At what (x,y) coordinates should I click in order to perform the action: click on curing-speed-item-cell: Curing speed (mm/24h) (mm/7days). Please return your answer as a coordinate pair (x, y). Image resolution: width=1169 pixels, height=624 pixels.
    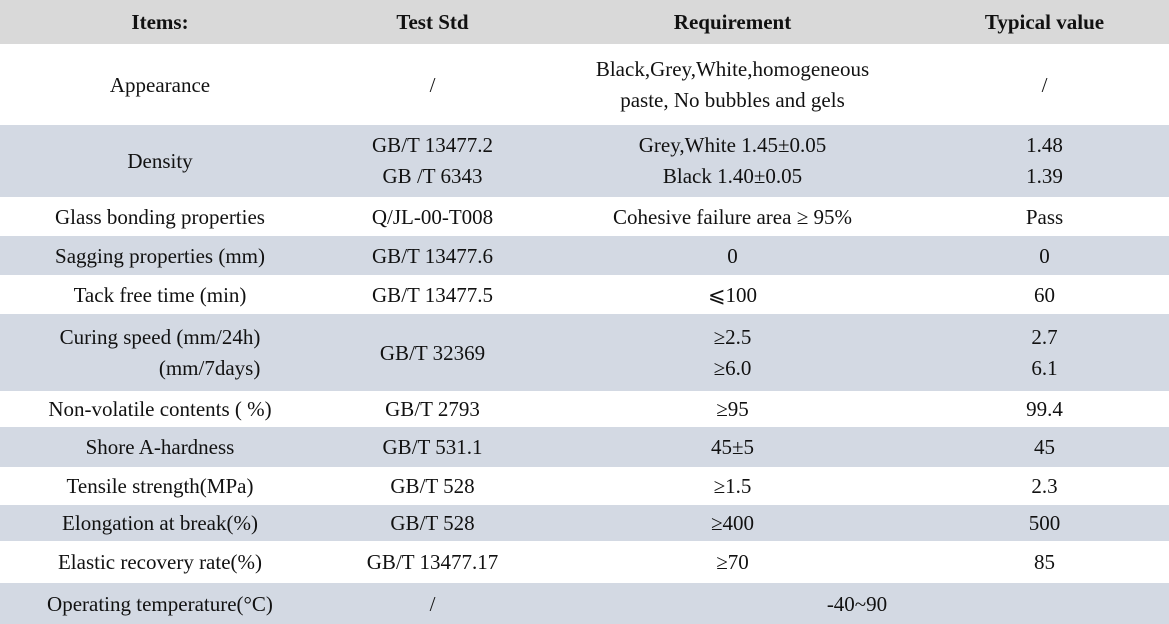
    Looking at the image, I should click on (160, 352).